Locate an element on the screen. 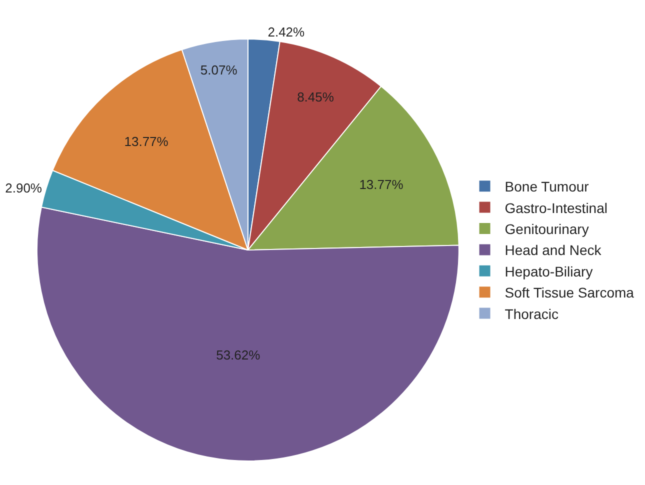  legend-label: Genitourinary is located at coordinates (546, 228).